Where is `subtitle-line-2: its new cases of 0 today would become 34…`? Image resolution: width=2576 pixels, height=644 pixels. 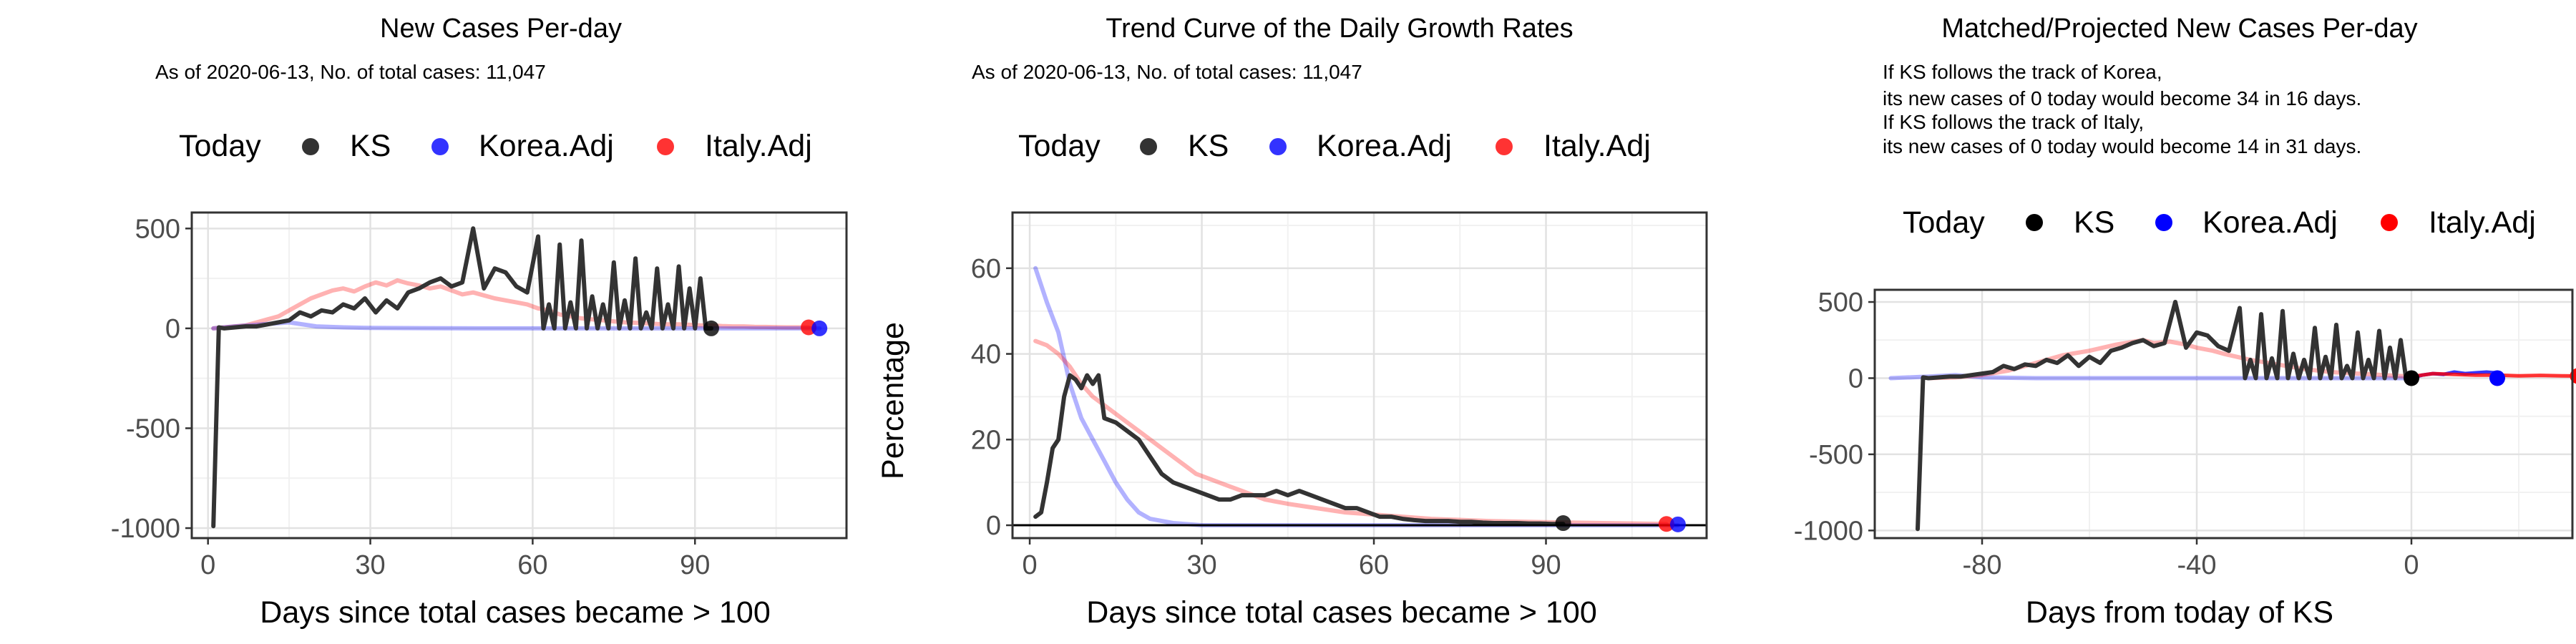
subtitle-line-2: its new cases of 0 today would become 34… is located at coordinates (2122, 98).